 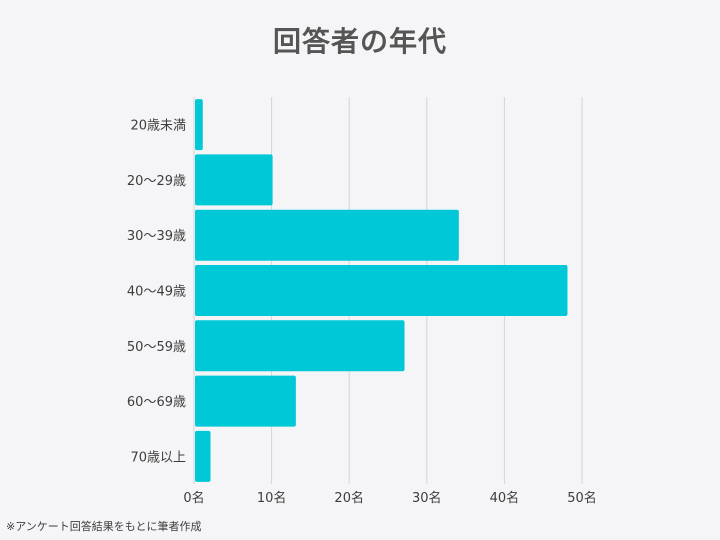 I want to click on y-tick-label: 60～69歳, so click(x=156, y=402).